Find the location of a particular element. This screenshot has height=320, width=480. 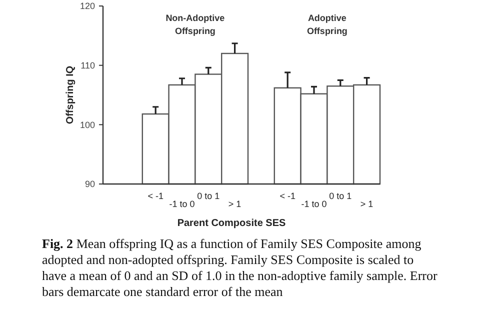

annotation: Non-Adoptive Offspring is located at coordinates (195, 24).